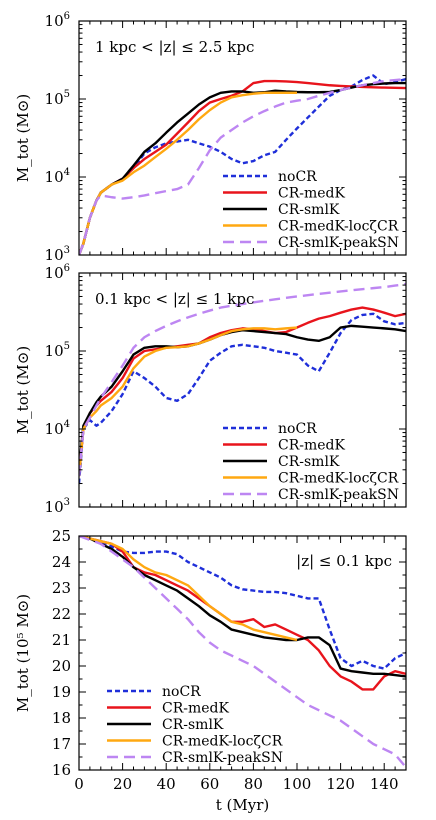  I want to click on x-axis-label: t (Myr), so click(243, 805).